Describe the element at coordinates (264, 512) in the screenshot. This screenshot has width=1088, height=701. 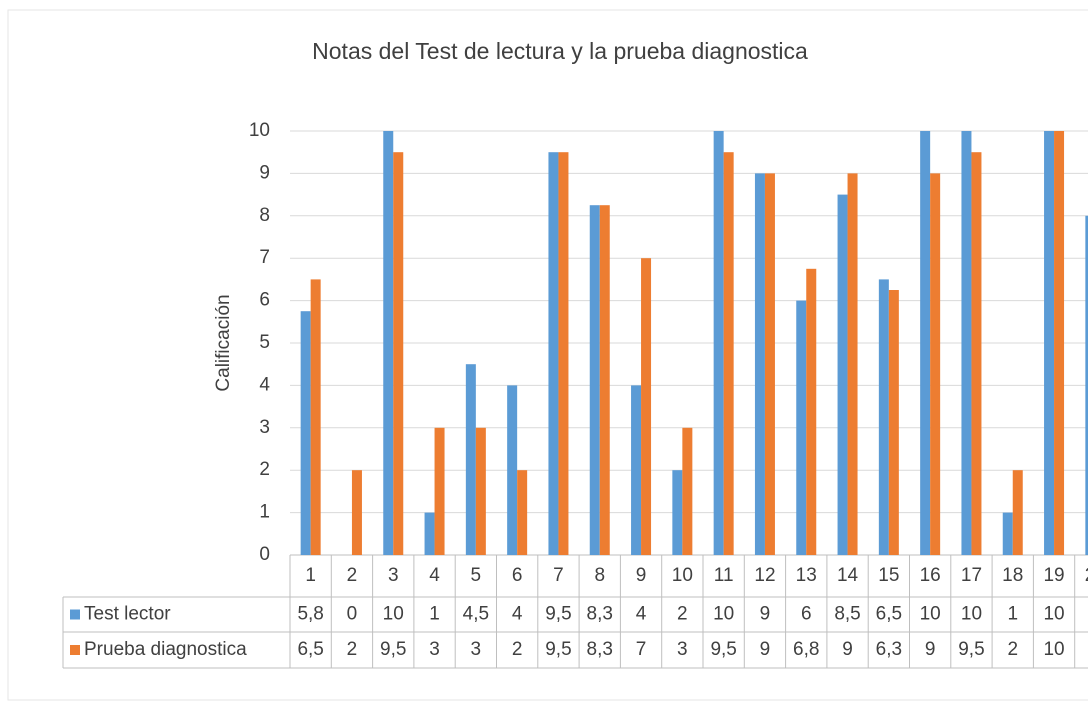
I see `y-tick-label: 1` at that location.